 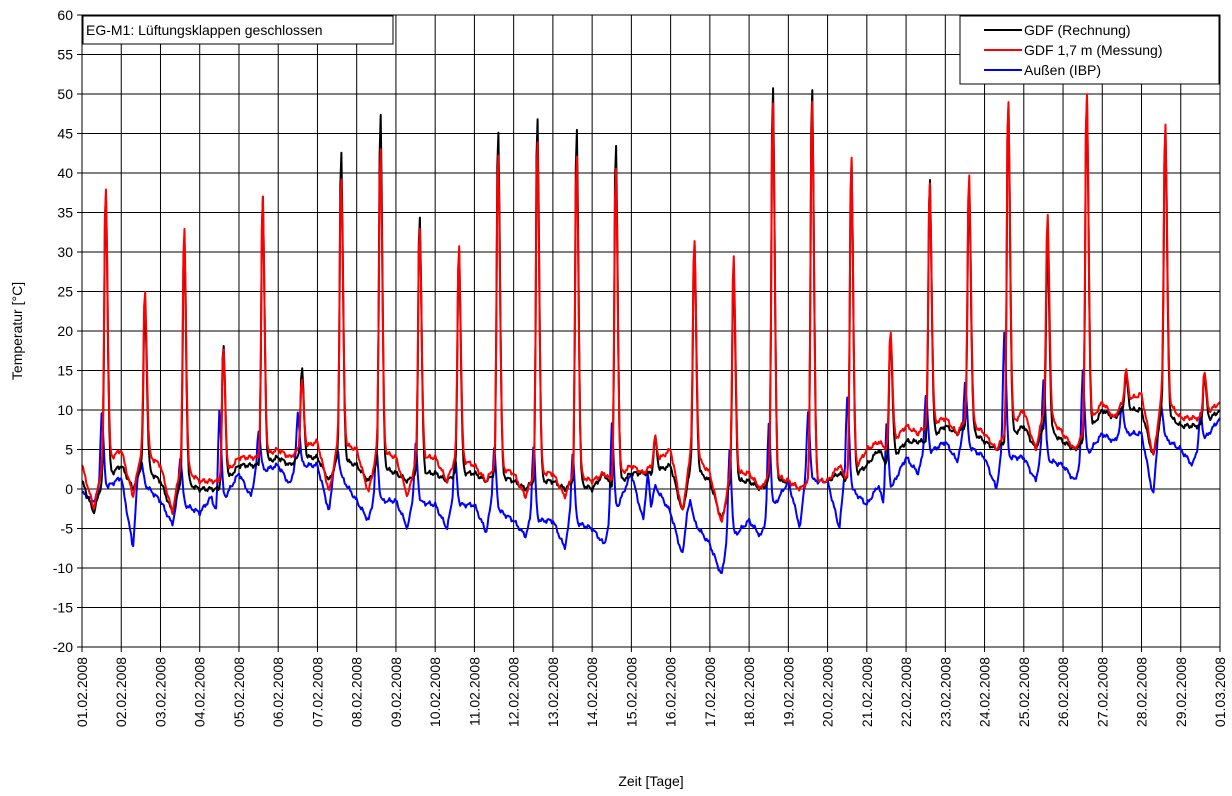 What do you see at coordinates (317, 692) in the screenshot?
I see `x-tick-label: 07.02.2008` at bounding box center [317, 692].